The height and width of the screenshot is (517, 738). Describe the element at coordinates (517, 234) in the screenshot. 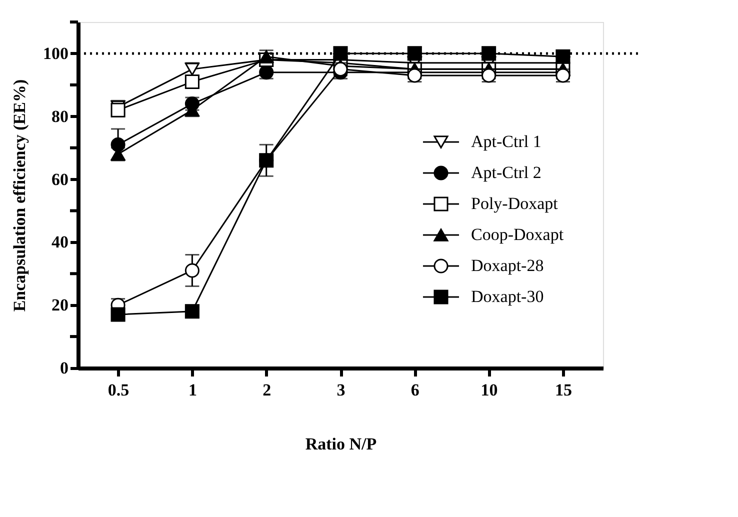

I see `legend-label: Coop-Doxapt` at that location.